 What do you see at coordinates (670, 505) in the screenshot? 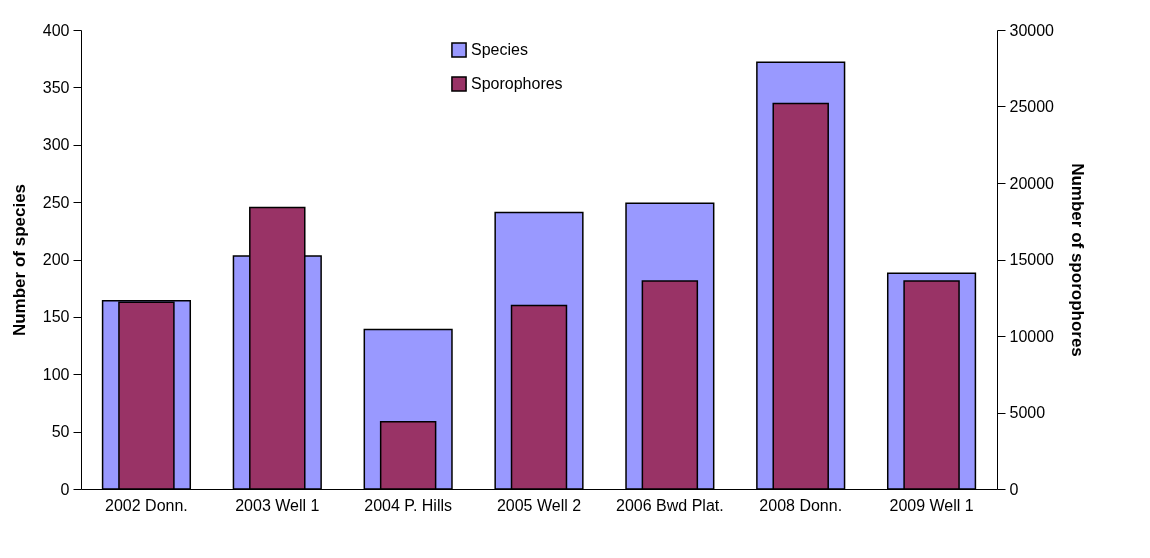
I see `x-tick-label: 2006 Bwd Plat.` at bounding box center [670, 505].